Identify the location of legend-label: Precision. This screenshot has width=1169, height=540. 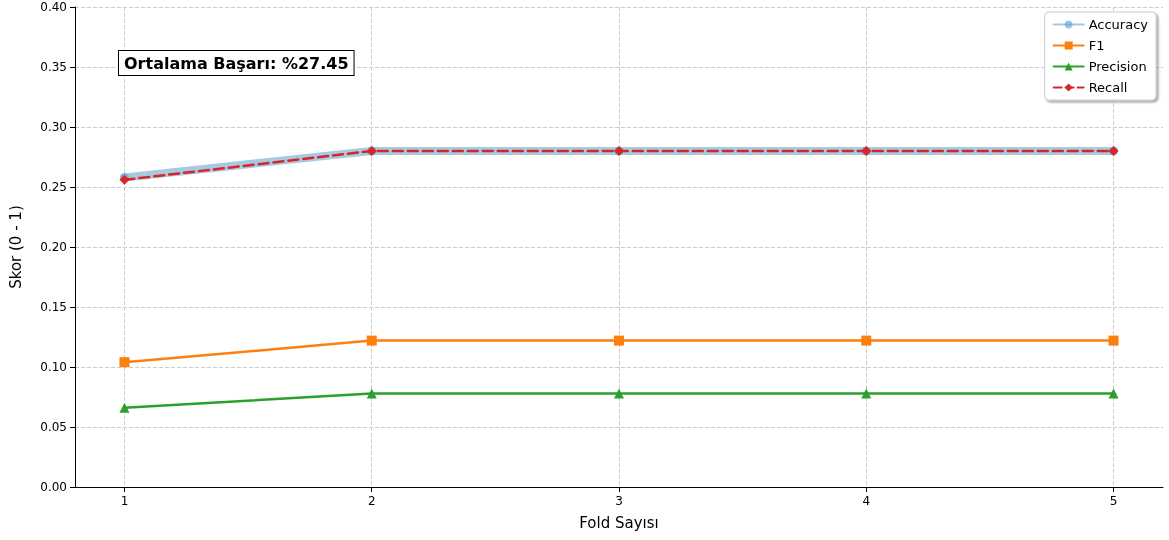
(1117, 66).